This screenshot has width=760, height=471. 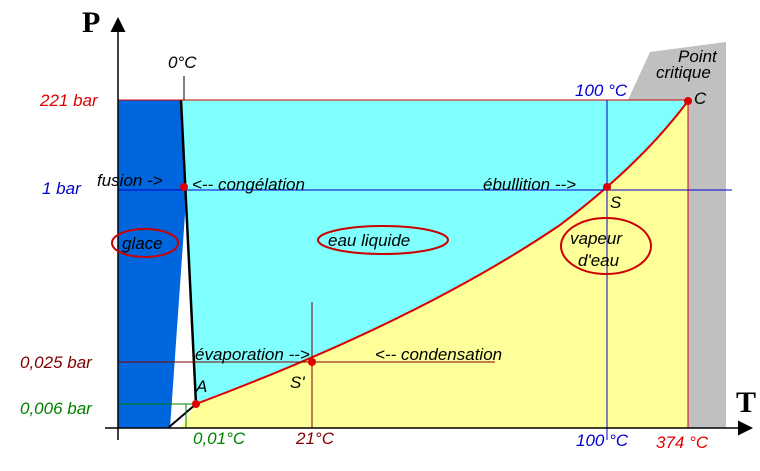 What do you see at coordinates (91, 22) in the screenshot?
I see `y-axis-label: P` at bounding box center [91, 22].